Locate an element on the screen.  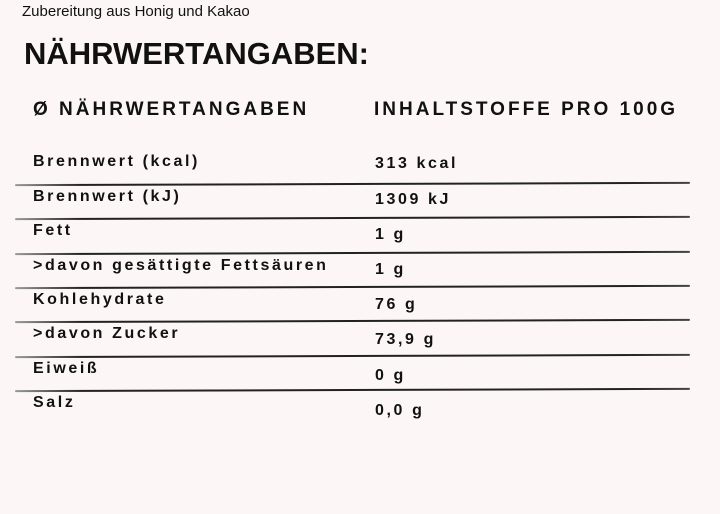
nutrient-value: 73,9 g is located at coordinates (405, 339).